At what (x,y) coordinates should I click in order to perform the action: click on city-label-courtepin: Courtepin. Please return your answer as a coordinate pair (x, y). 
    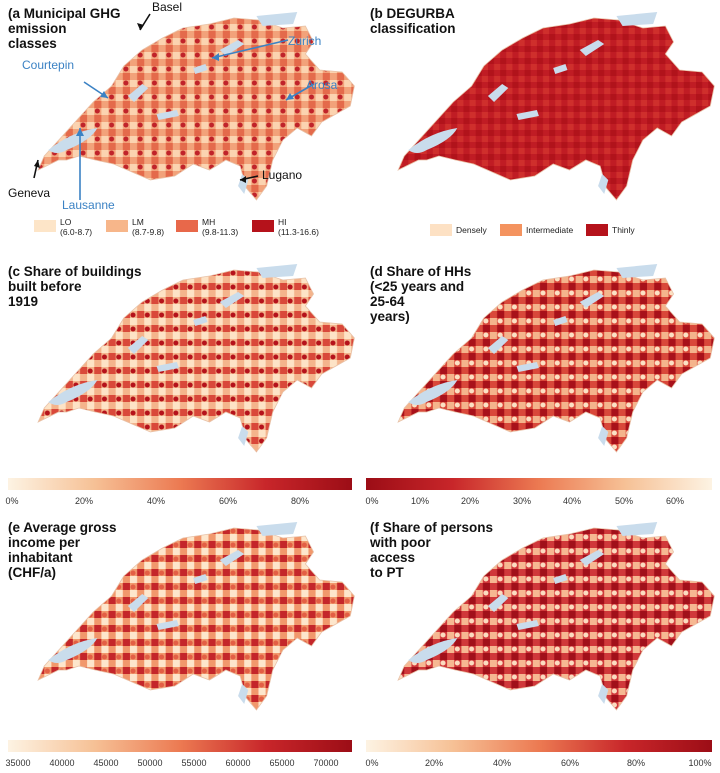
    Looking at the image, I should click on (48, 65).